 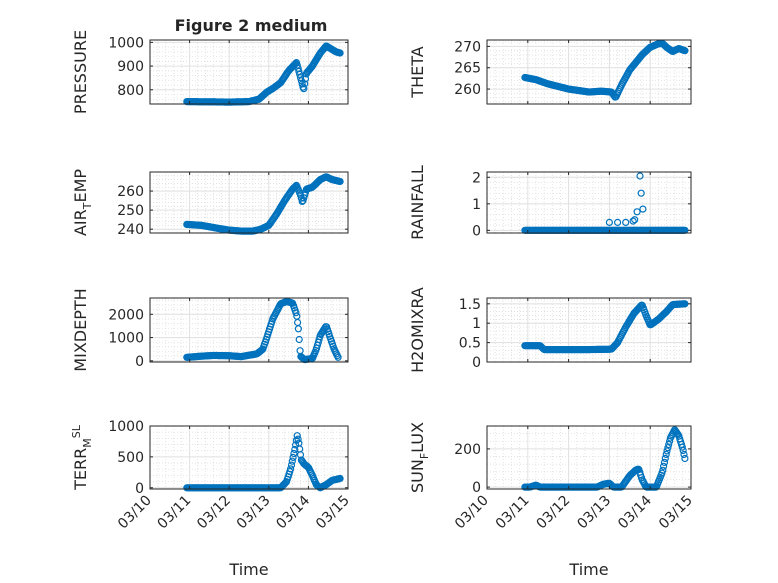 I want to click on y-axis-label: H2OMIXRA, so click(x=417, y=330).